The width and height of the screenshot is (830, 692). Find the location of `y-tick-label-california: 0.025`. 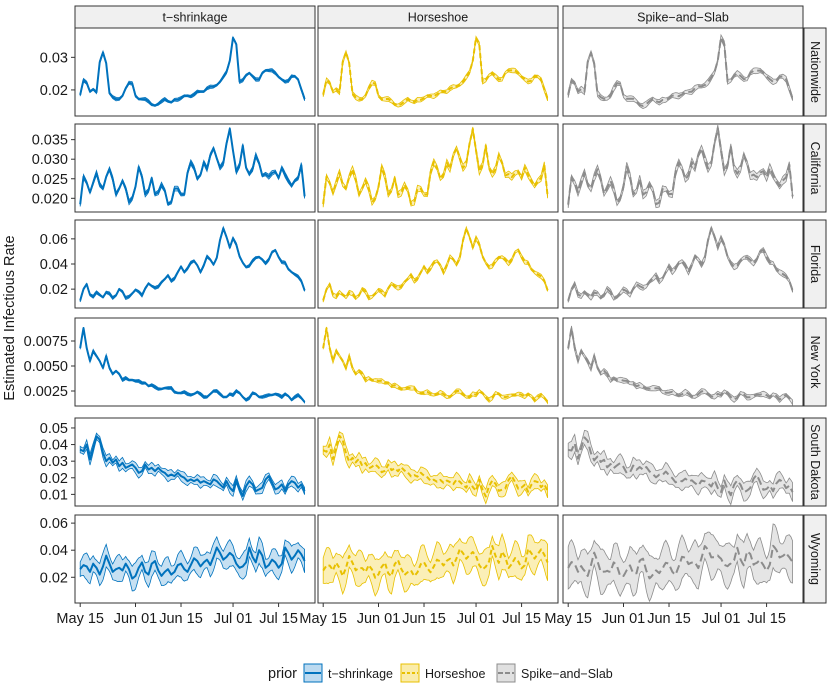

y-tick-label-california: 0.025 is located at coordinates (50, 180).